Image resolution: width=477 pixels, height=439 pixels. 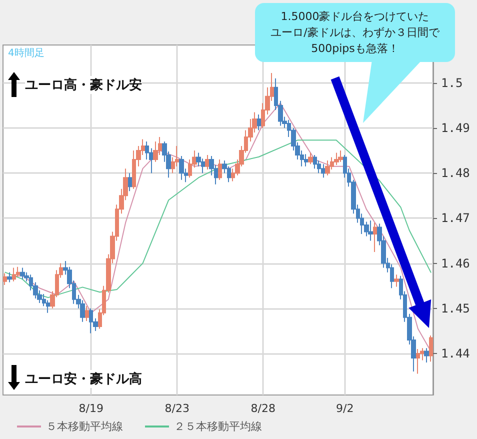 What do you see at coordinates (455, 308) in the screenshot?
I see `y-tick-label: 1.45` at bounding box center [455, 308].